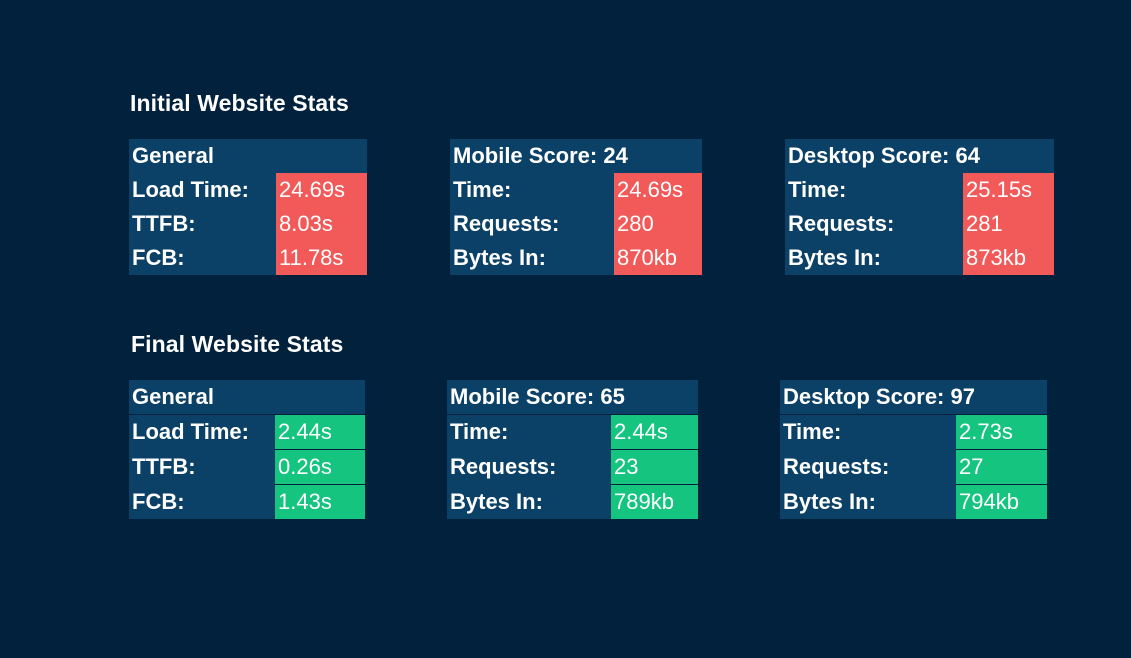 Image resolution: width=1131 pixels, height=658 pixels. I want to click on table-row: Bytes In: 870kb, so click(576, 258).